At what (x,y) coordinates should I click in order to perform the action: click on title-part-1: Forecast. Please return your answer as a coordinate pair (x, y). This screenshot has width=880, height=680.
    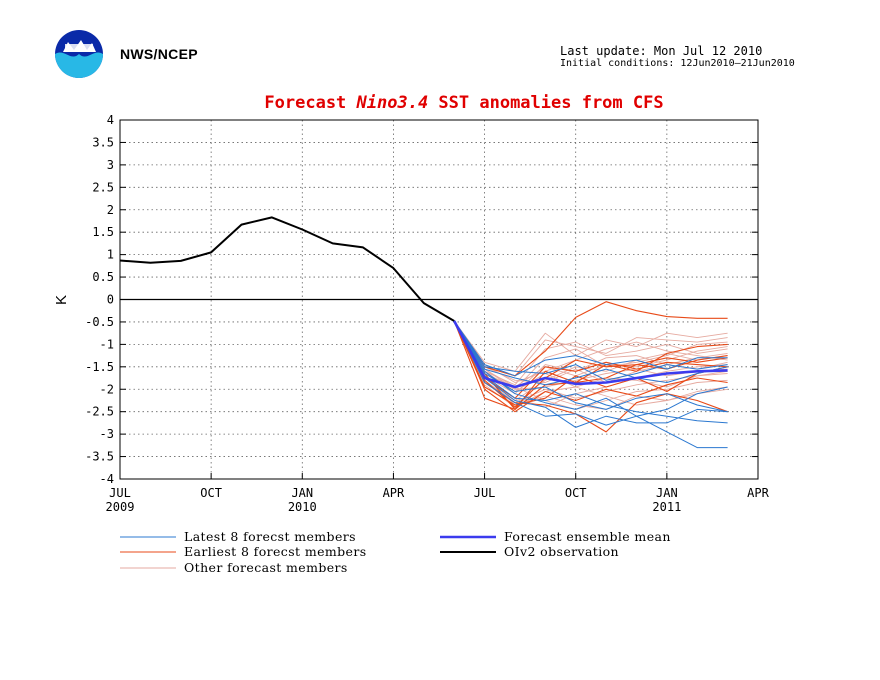
    Looking at the image, I should click on (310, 103).